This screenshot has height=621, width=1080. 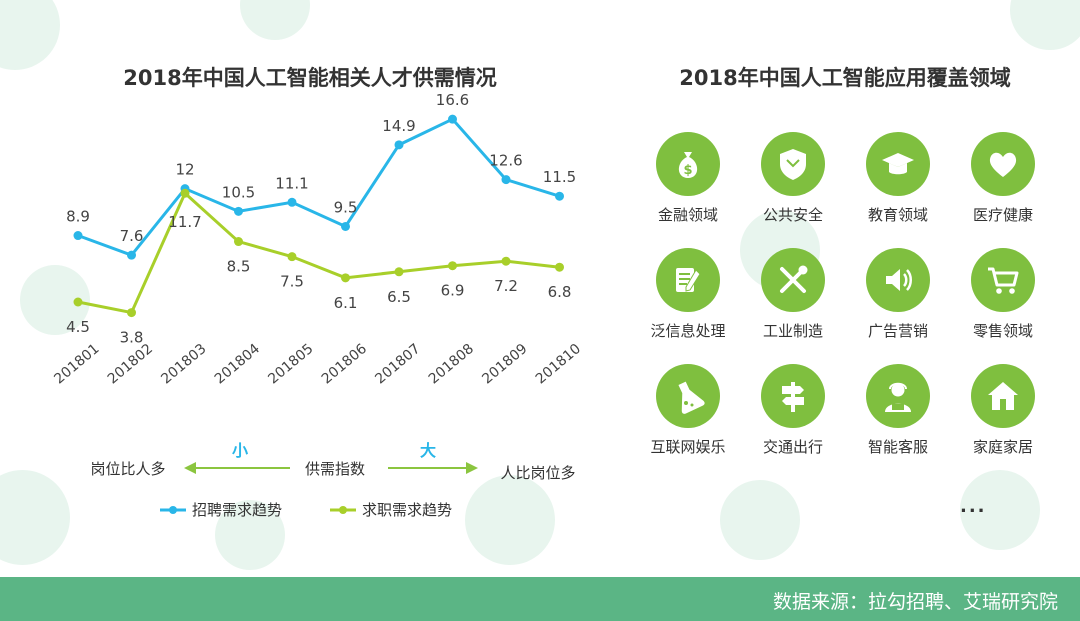 I want to click on left-arrow-head, so click(x=190, y=468).